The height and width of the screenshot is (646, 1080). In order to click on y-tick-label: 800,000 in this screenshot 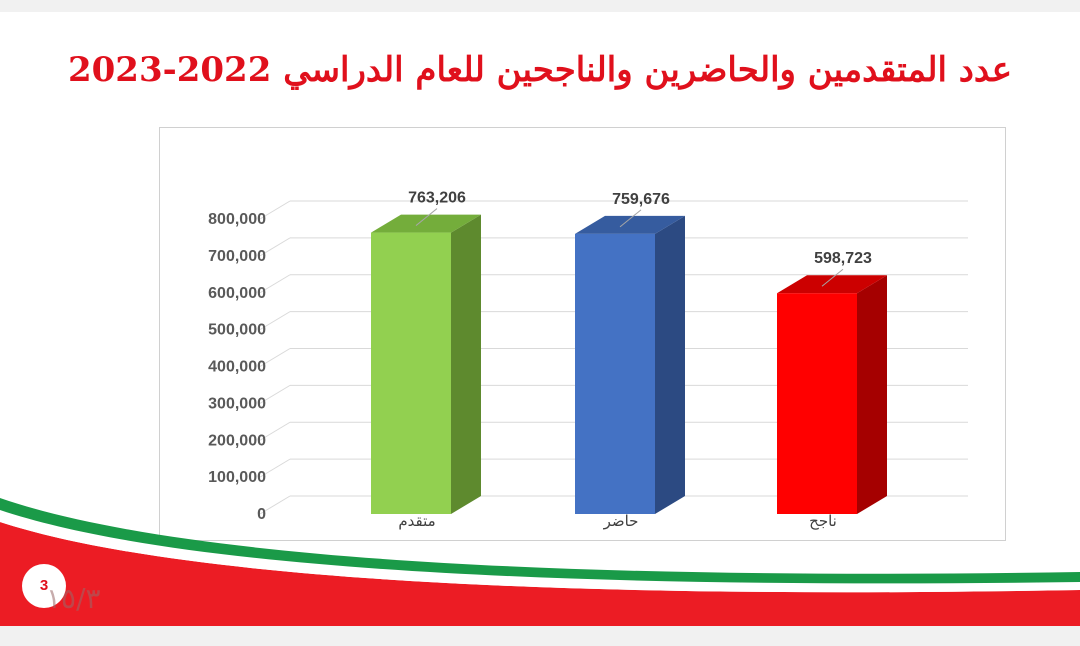, I will do `click(237, 219)`.